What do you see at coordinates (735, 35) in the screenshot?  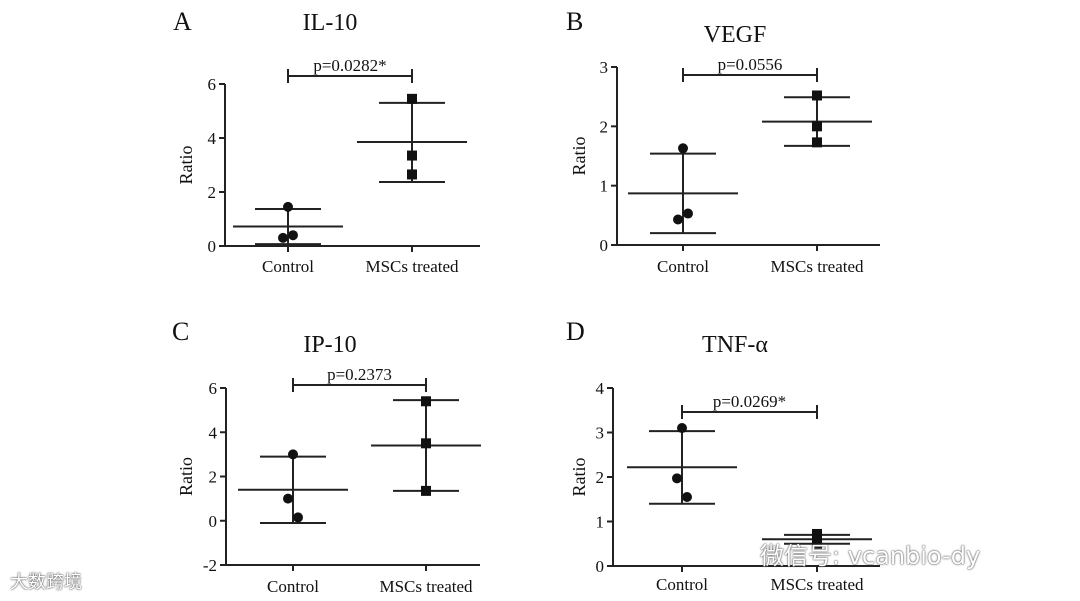 I see `chart-title: VEGF` at bounding box center [735, 35].